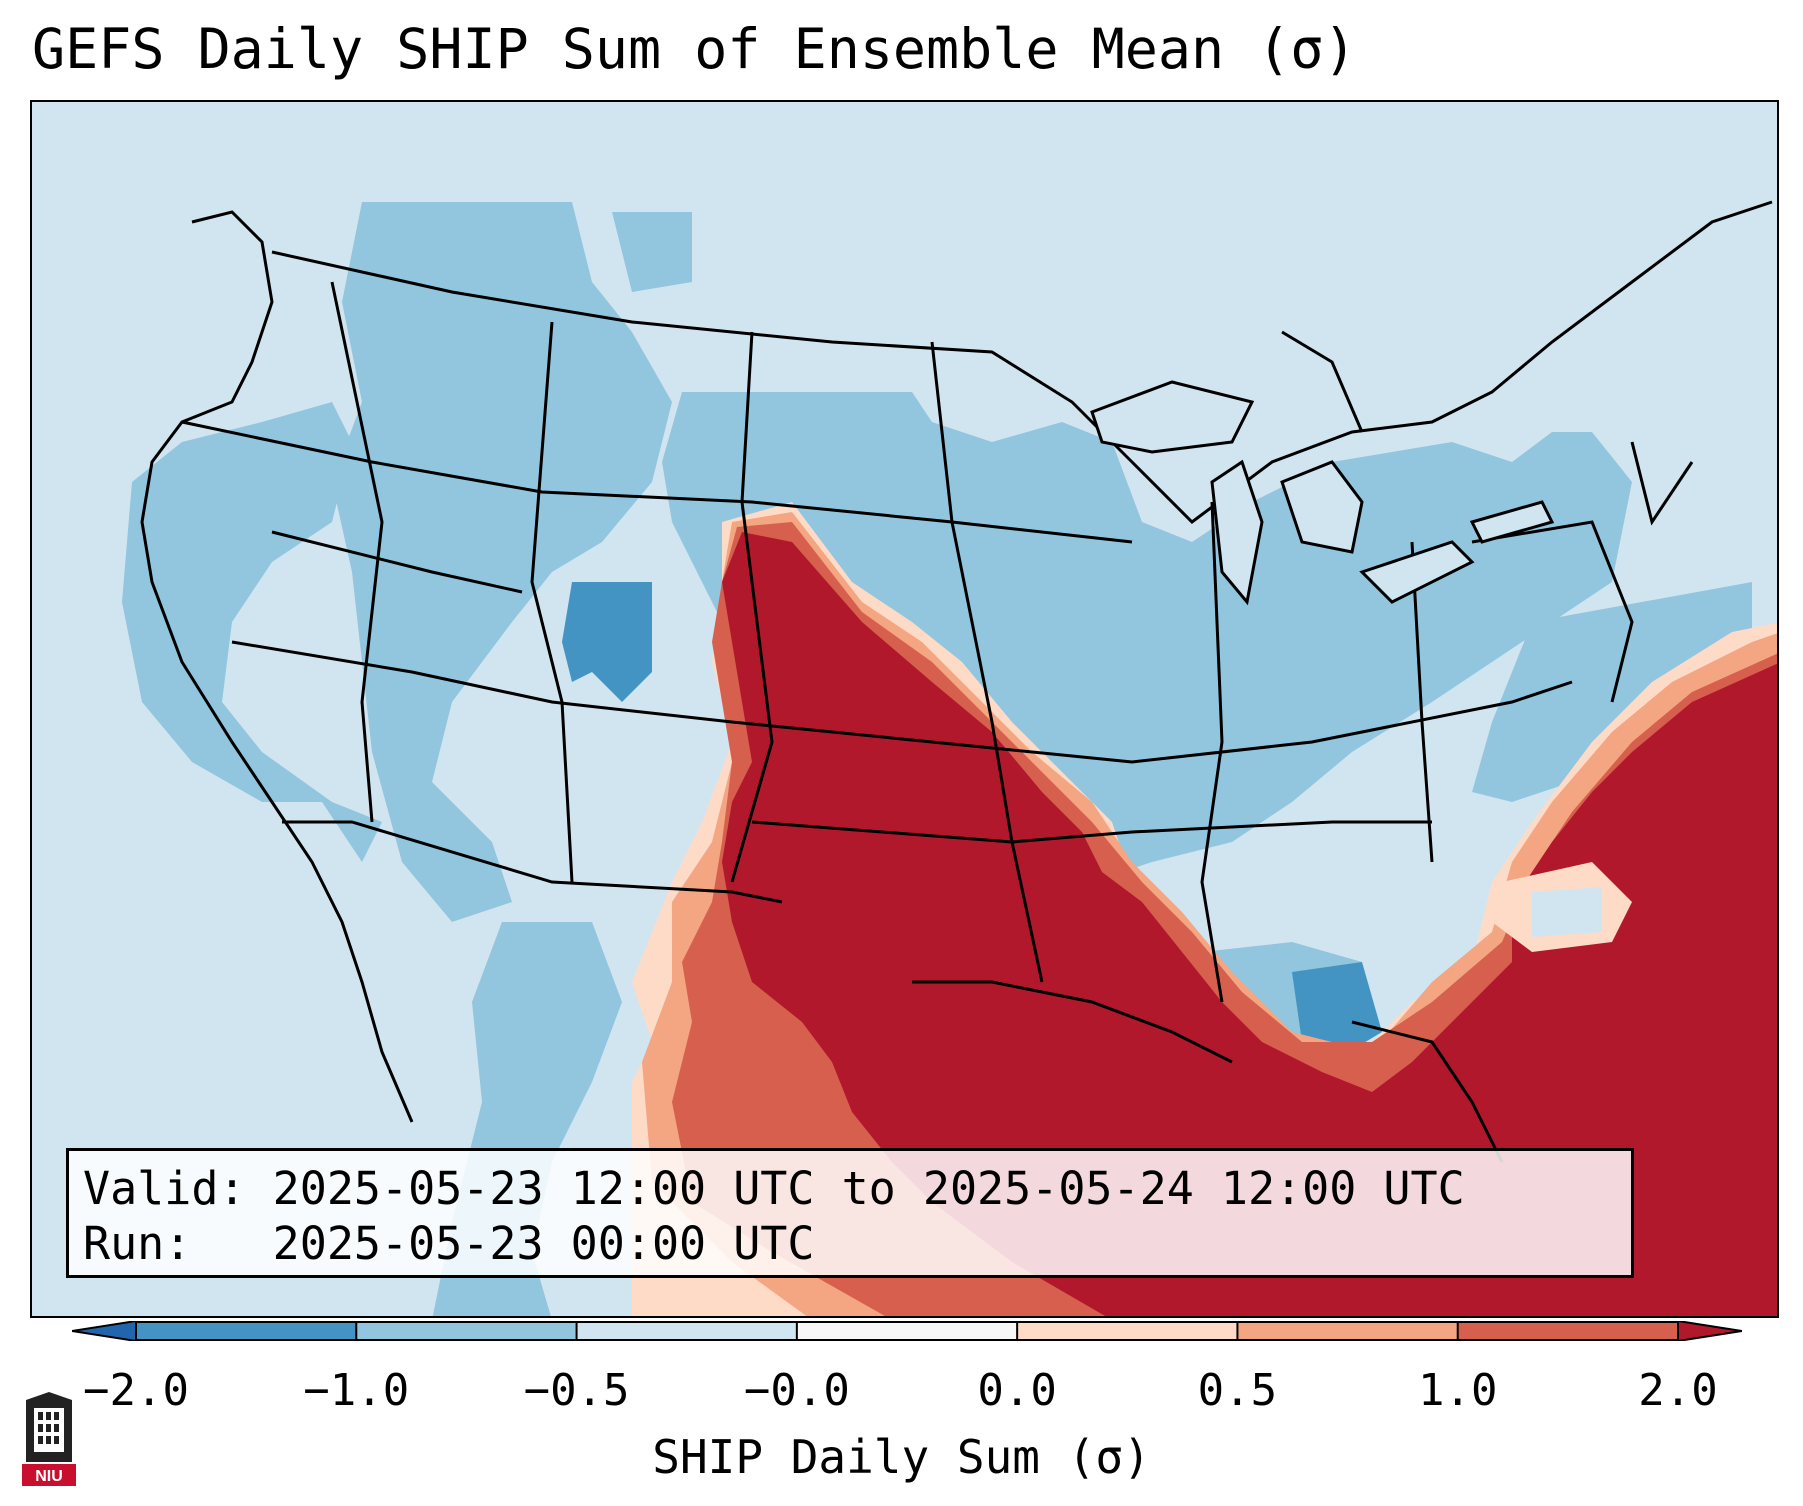 This screenshot has height=1506, width=1803. Describe the element at coordinates (901, 1457) in the screenshot. I see `colorbar-label: SHIP Daily Sum (σ)` at that location.